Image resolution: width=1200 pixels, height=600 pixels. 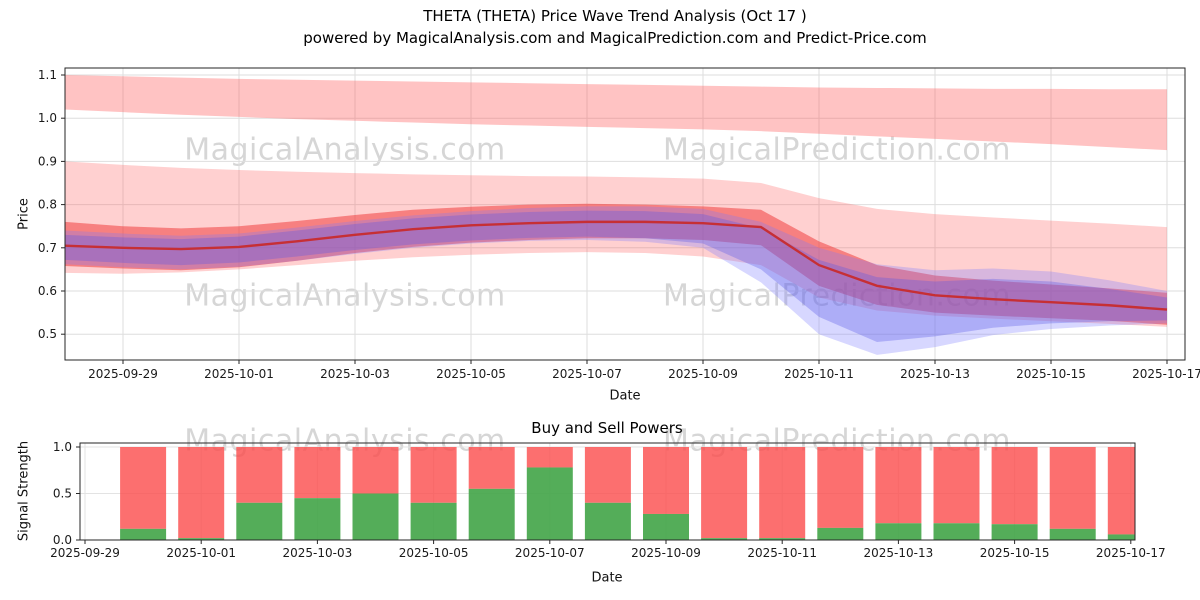 I want to click on signal-chart-title: Buy and Sell Powers, so click(x=607, y=428).